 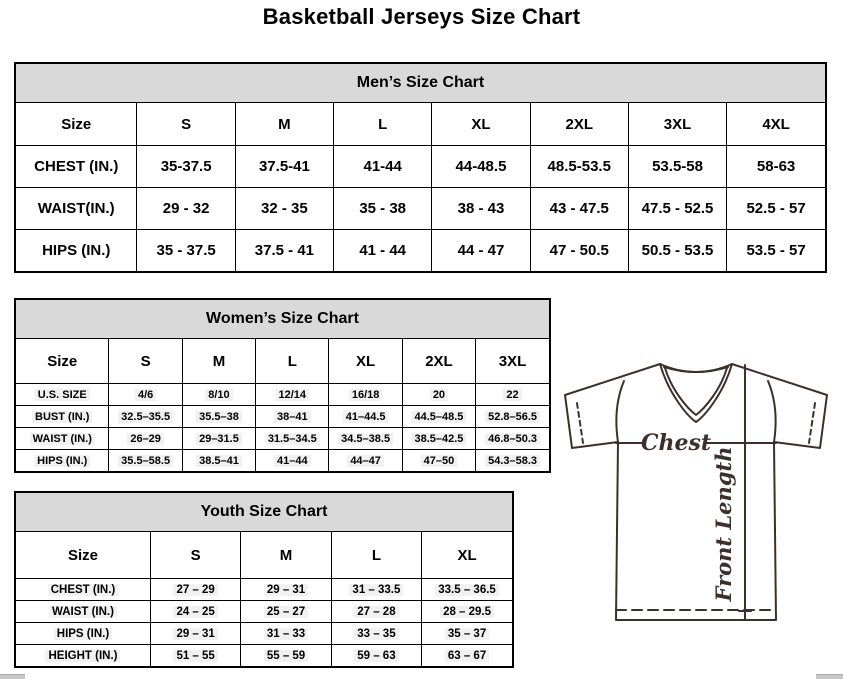 I want to click on value-cell: 33 – 35, so click(x=376, y=633).